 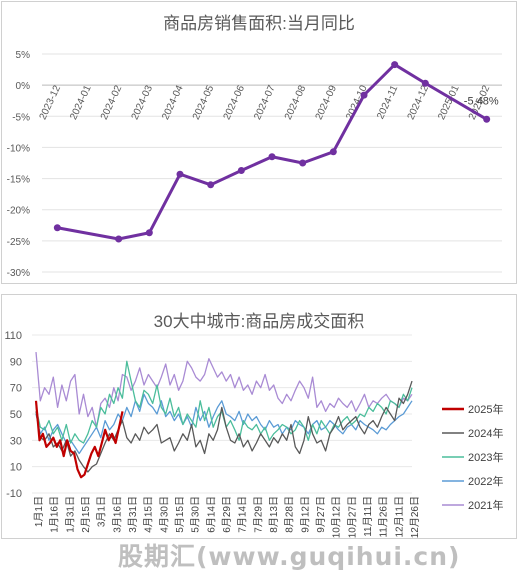 I want to click on x-tick-label: 10月12日, so click(x=337, y=517).